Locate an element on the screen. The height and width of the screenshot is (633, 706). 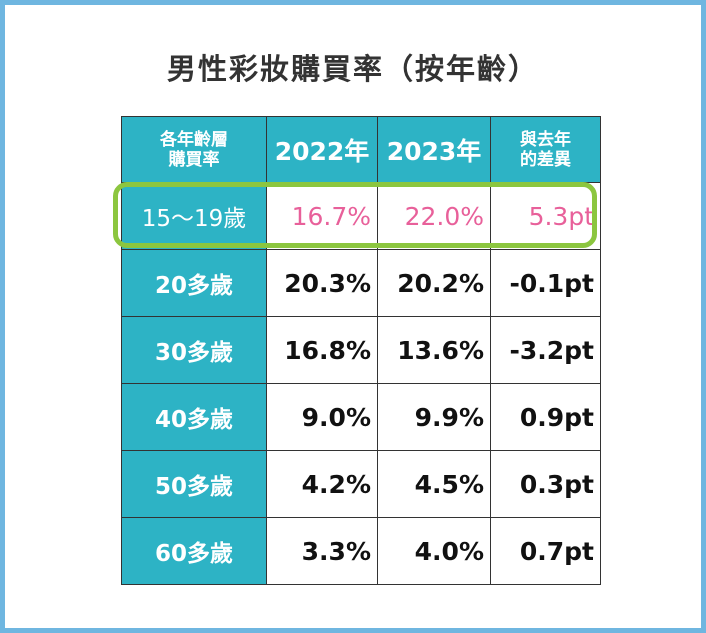
age-label: 50多歲 is located at coordinates (194, 484).